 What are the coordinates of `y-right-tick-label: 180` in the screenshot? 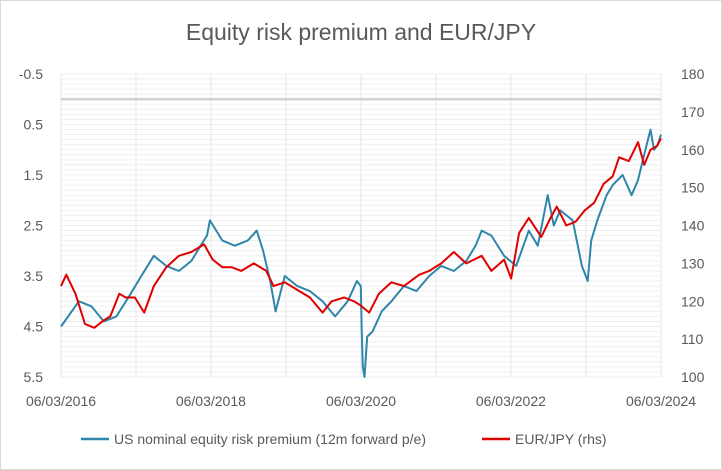 It's located at (693, 74).